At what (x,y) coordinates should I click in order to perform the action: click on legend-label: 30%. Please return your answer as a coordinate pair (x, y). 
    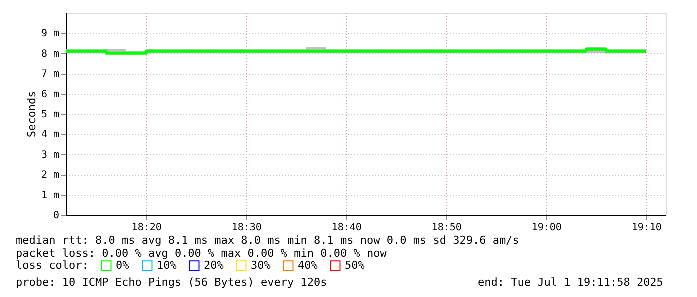
    Looking at the image, I should click on (261, 265).